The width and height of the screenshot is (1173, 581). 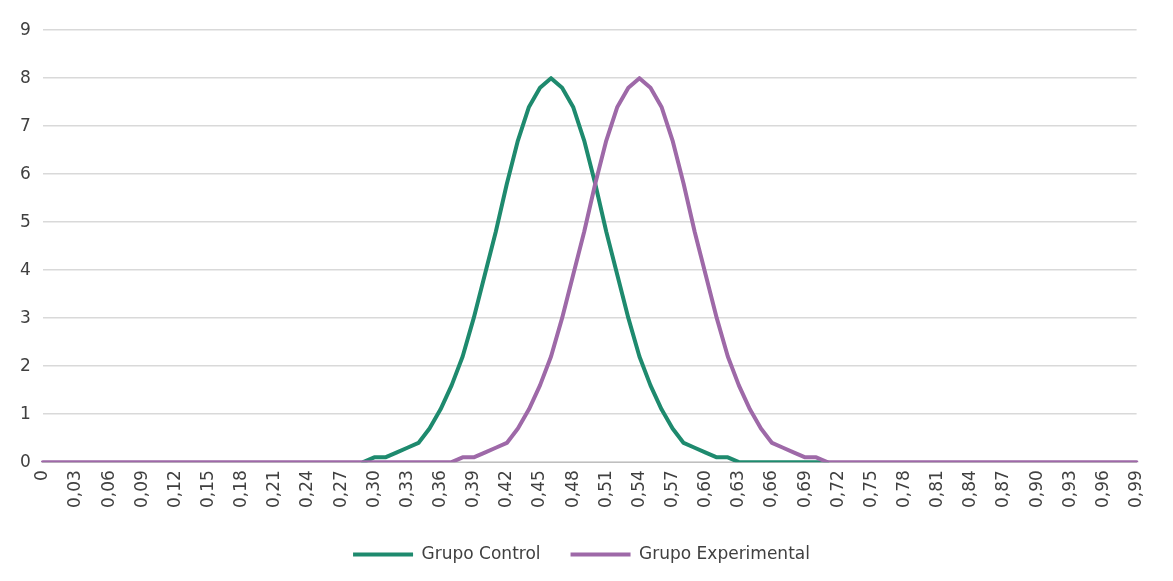 I want to click on x-tick-label: 0,66, so click(x=770, y=489).